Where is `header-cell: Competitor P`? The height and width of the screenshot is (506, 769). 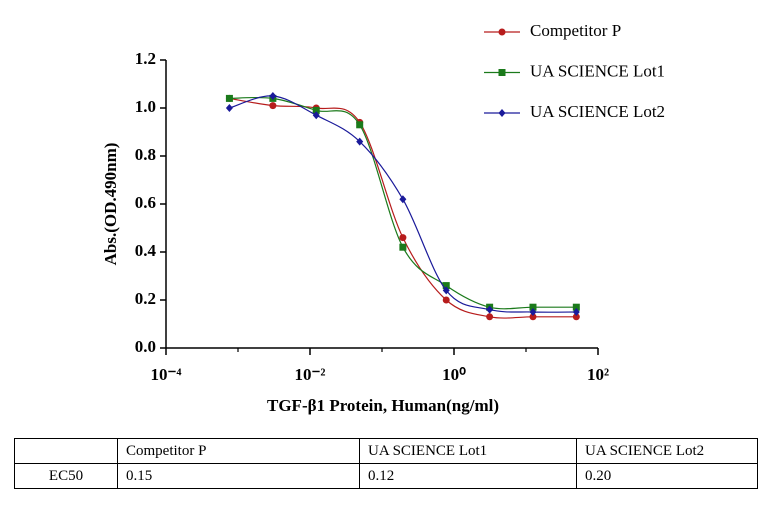
header-cell: Competitor P is located at coordinates (238, 451).